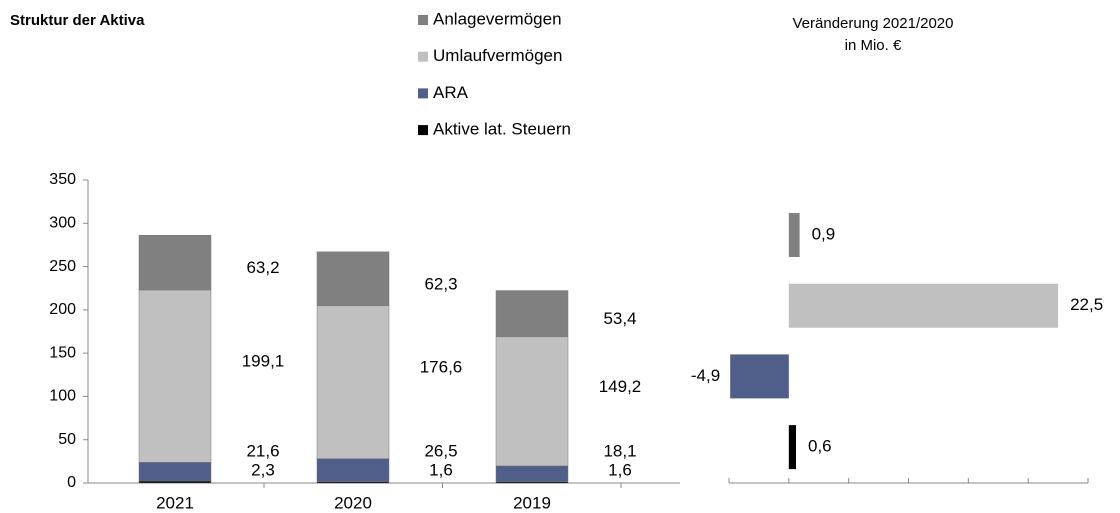 The image size is (1120, 513). I want to click on y-tick-label: 0, so click(71, 482).